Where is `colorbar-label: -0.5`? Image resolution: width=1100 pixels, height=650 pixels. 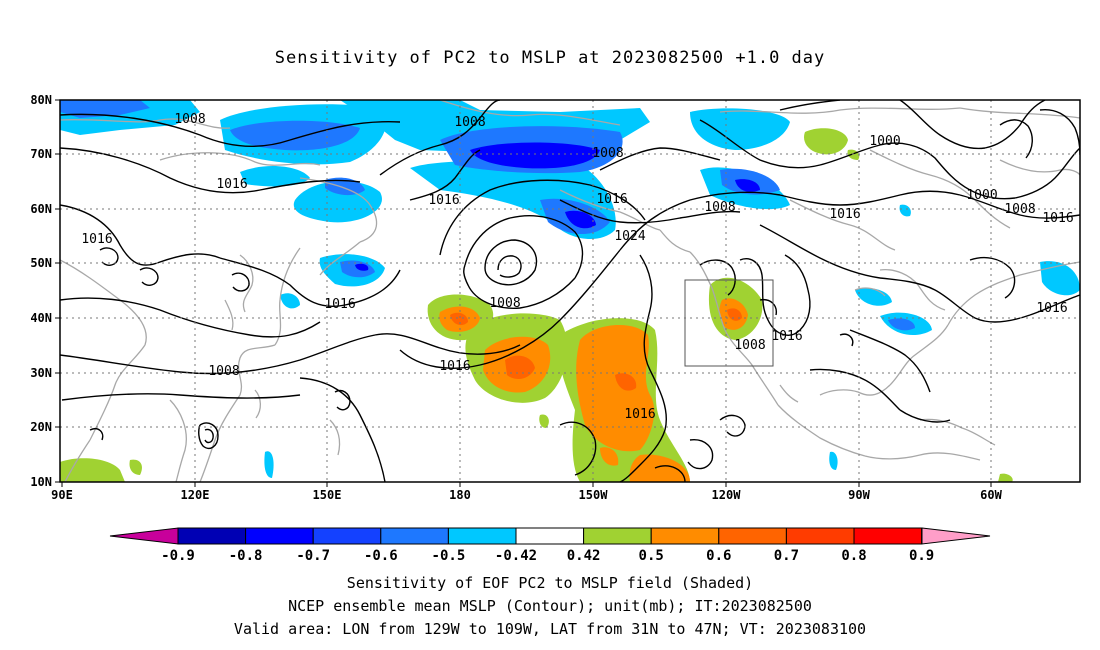
colorbar-label: -0.5 is located at coordinates (449, 556).